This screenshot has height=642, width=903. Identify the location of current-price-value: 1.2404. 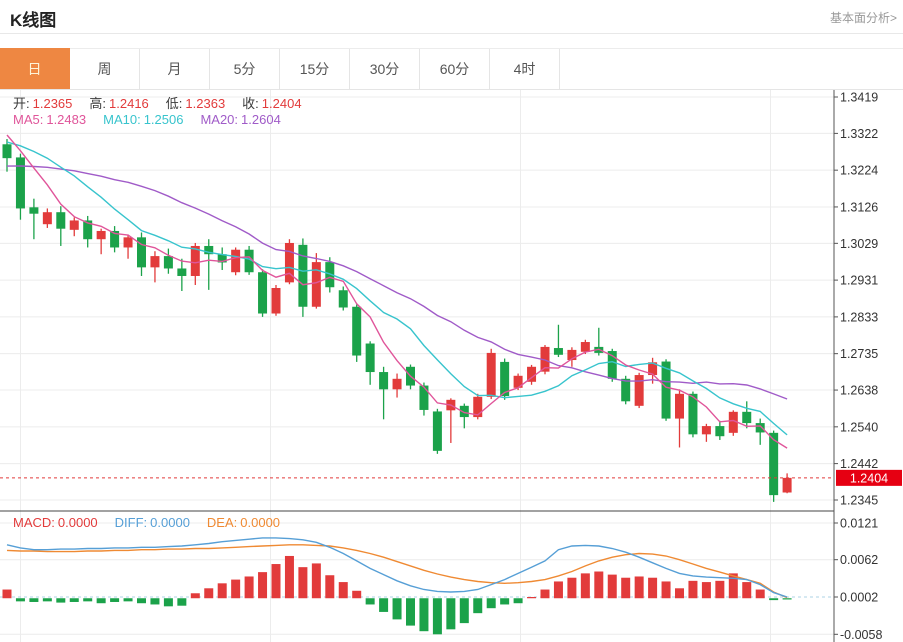
(869, 478).